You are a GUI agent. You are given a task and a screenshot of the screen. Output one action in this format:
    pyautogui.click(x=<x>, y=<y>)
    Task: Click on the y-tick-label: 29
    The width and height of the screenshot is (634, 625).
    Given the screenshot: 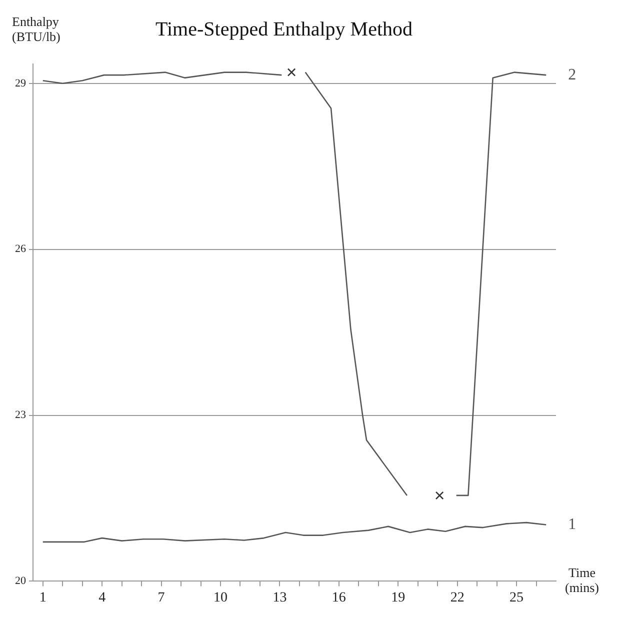 What is the action you would take?
    pyautogui.click(x=20, y=83)
    